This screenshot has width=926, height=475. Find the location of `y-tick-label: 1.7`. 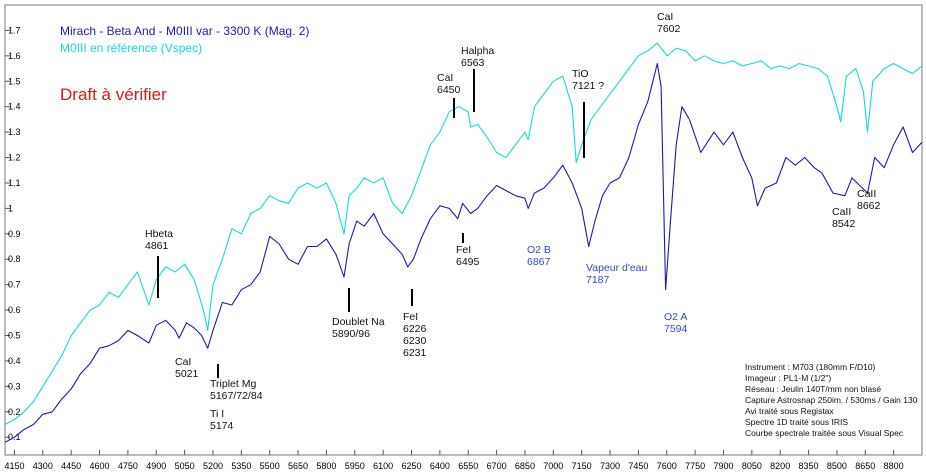

y-tick-label: 1.7 is located at coordinates (14, 30).